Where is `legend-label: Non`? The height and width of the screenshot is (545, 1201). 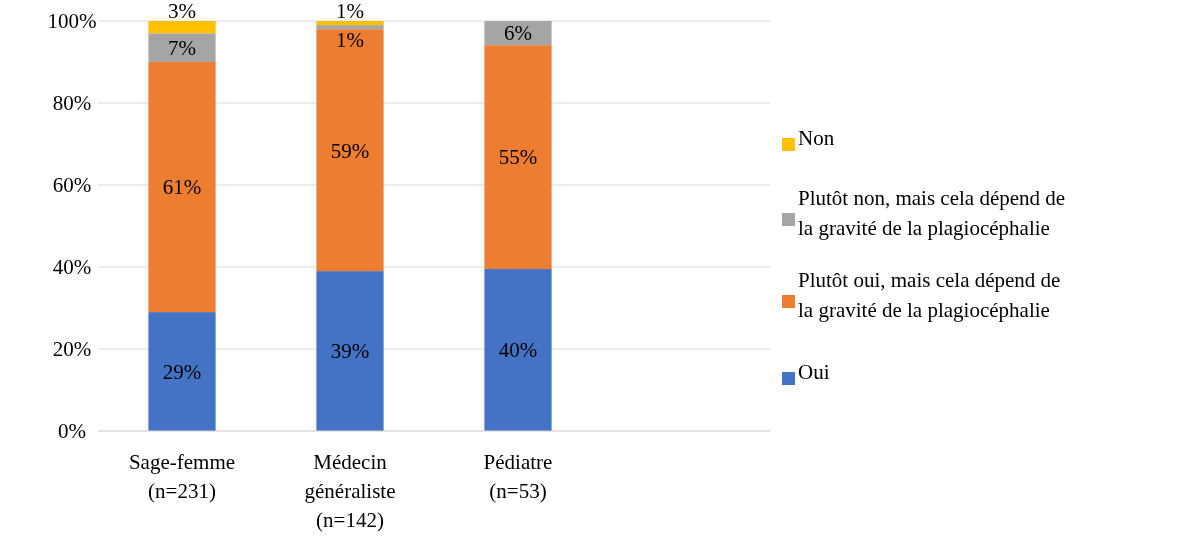
legend-label: Non is located at coordinates (816, 138).